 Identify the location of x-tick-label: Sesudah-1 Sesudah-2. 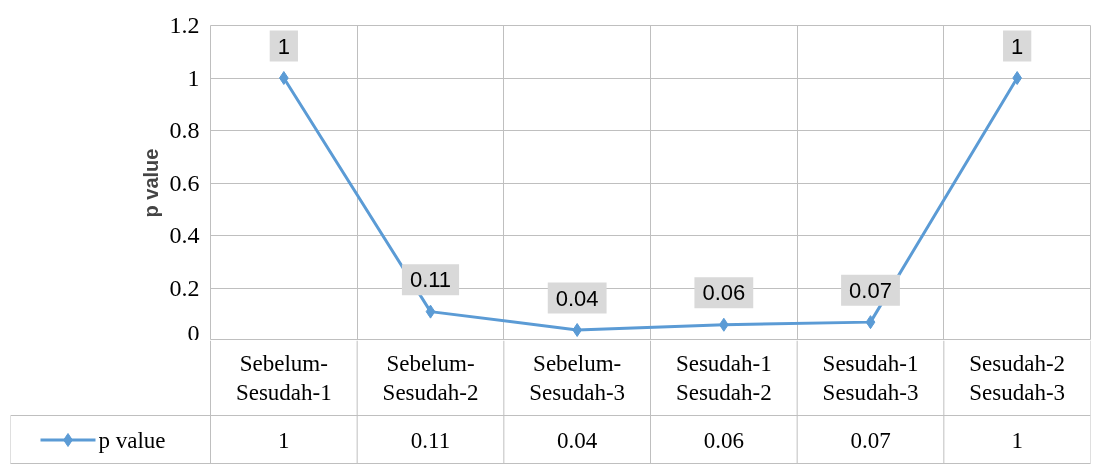
(723, 378).